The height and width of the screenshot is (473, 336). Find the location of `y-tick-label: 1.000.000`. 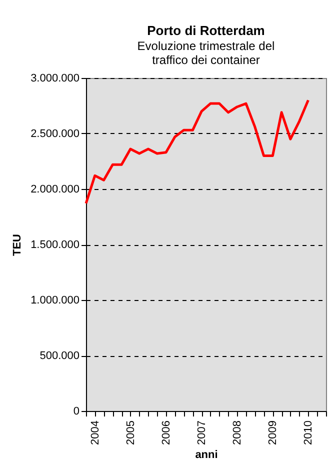

y-tick-label: 1.000.000 is located at coordinates (55, 300).